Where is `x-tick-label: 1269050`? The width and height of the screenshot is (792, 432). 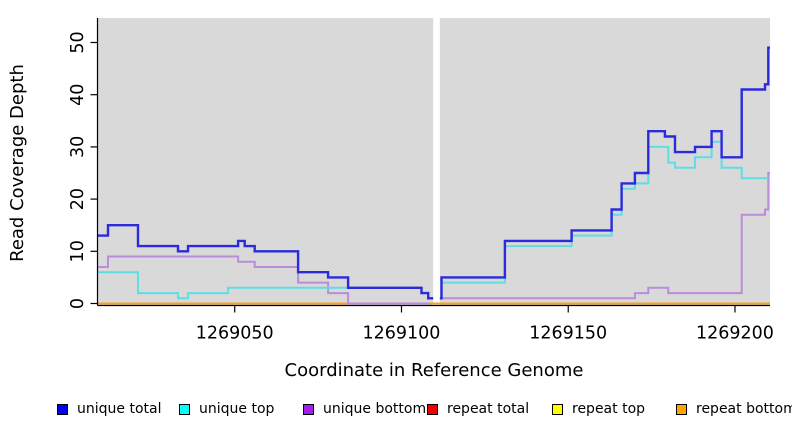
x-tick-label: 1269050 is located at coordinates (235, 334).